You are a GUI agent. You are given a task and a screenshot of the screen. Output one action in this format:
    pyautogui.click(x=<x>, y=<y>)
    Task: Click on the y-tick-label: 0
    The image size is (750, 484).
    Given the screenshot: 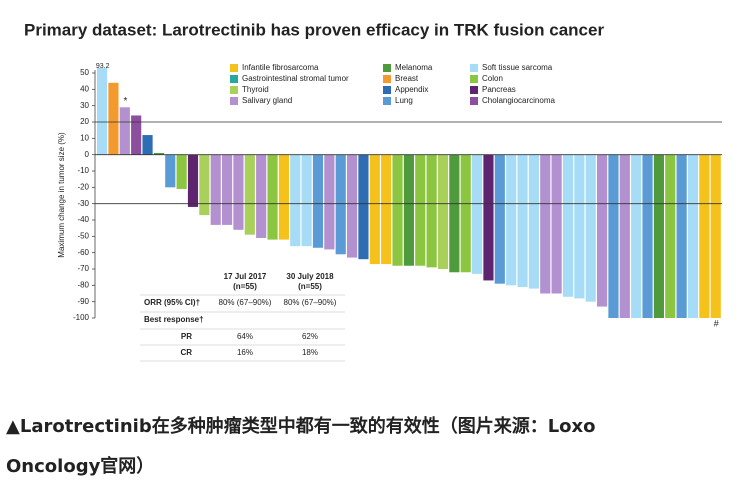 What is the action you would take?
    pyautogui.click(x=87, y=154)
    